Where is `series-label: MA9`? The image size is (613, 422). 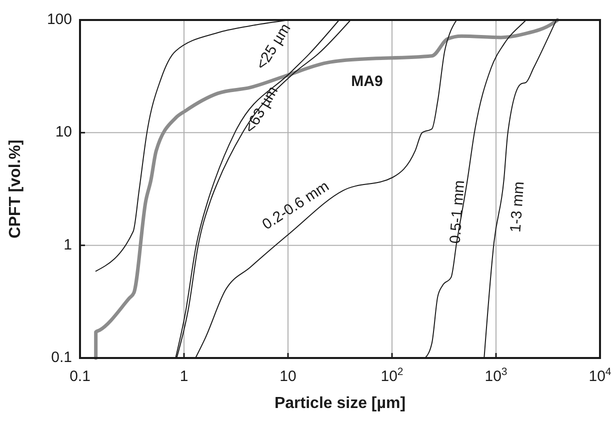 series-label: MA9 is located at coordinates (367, 81).